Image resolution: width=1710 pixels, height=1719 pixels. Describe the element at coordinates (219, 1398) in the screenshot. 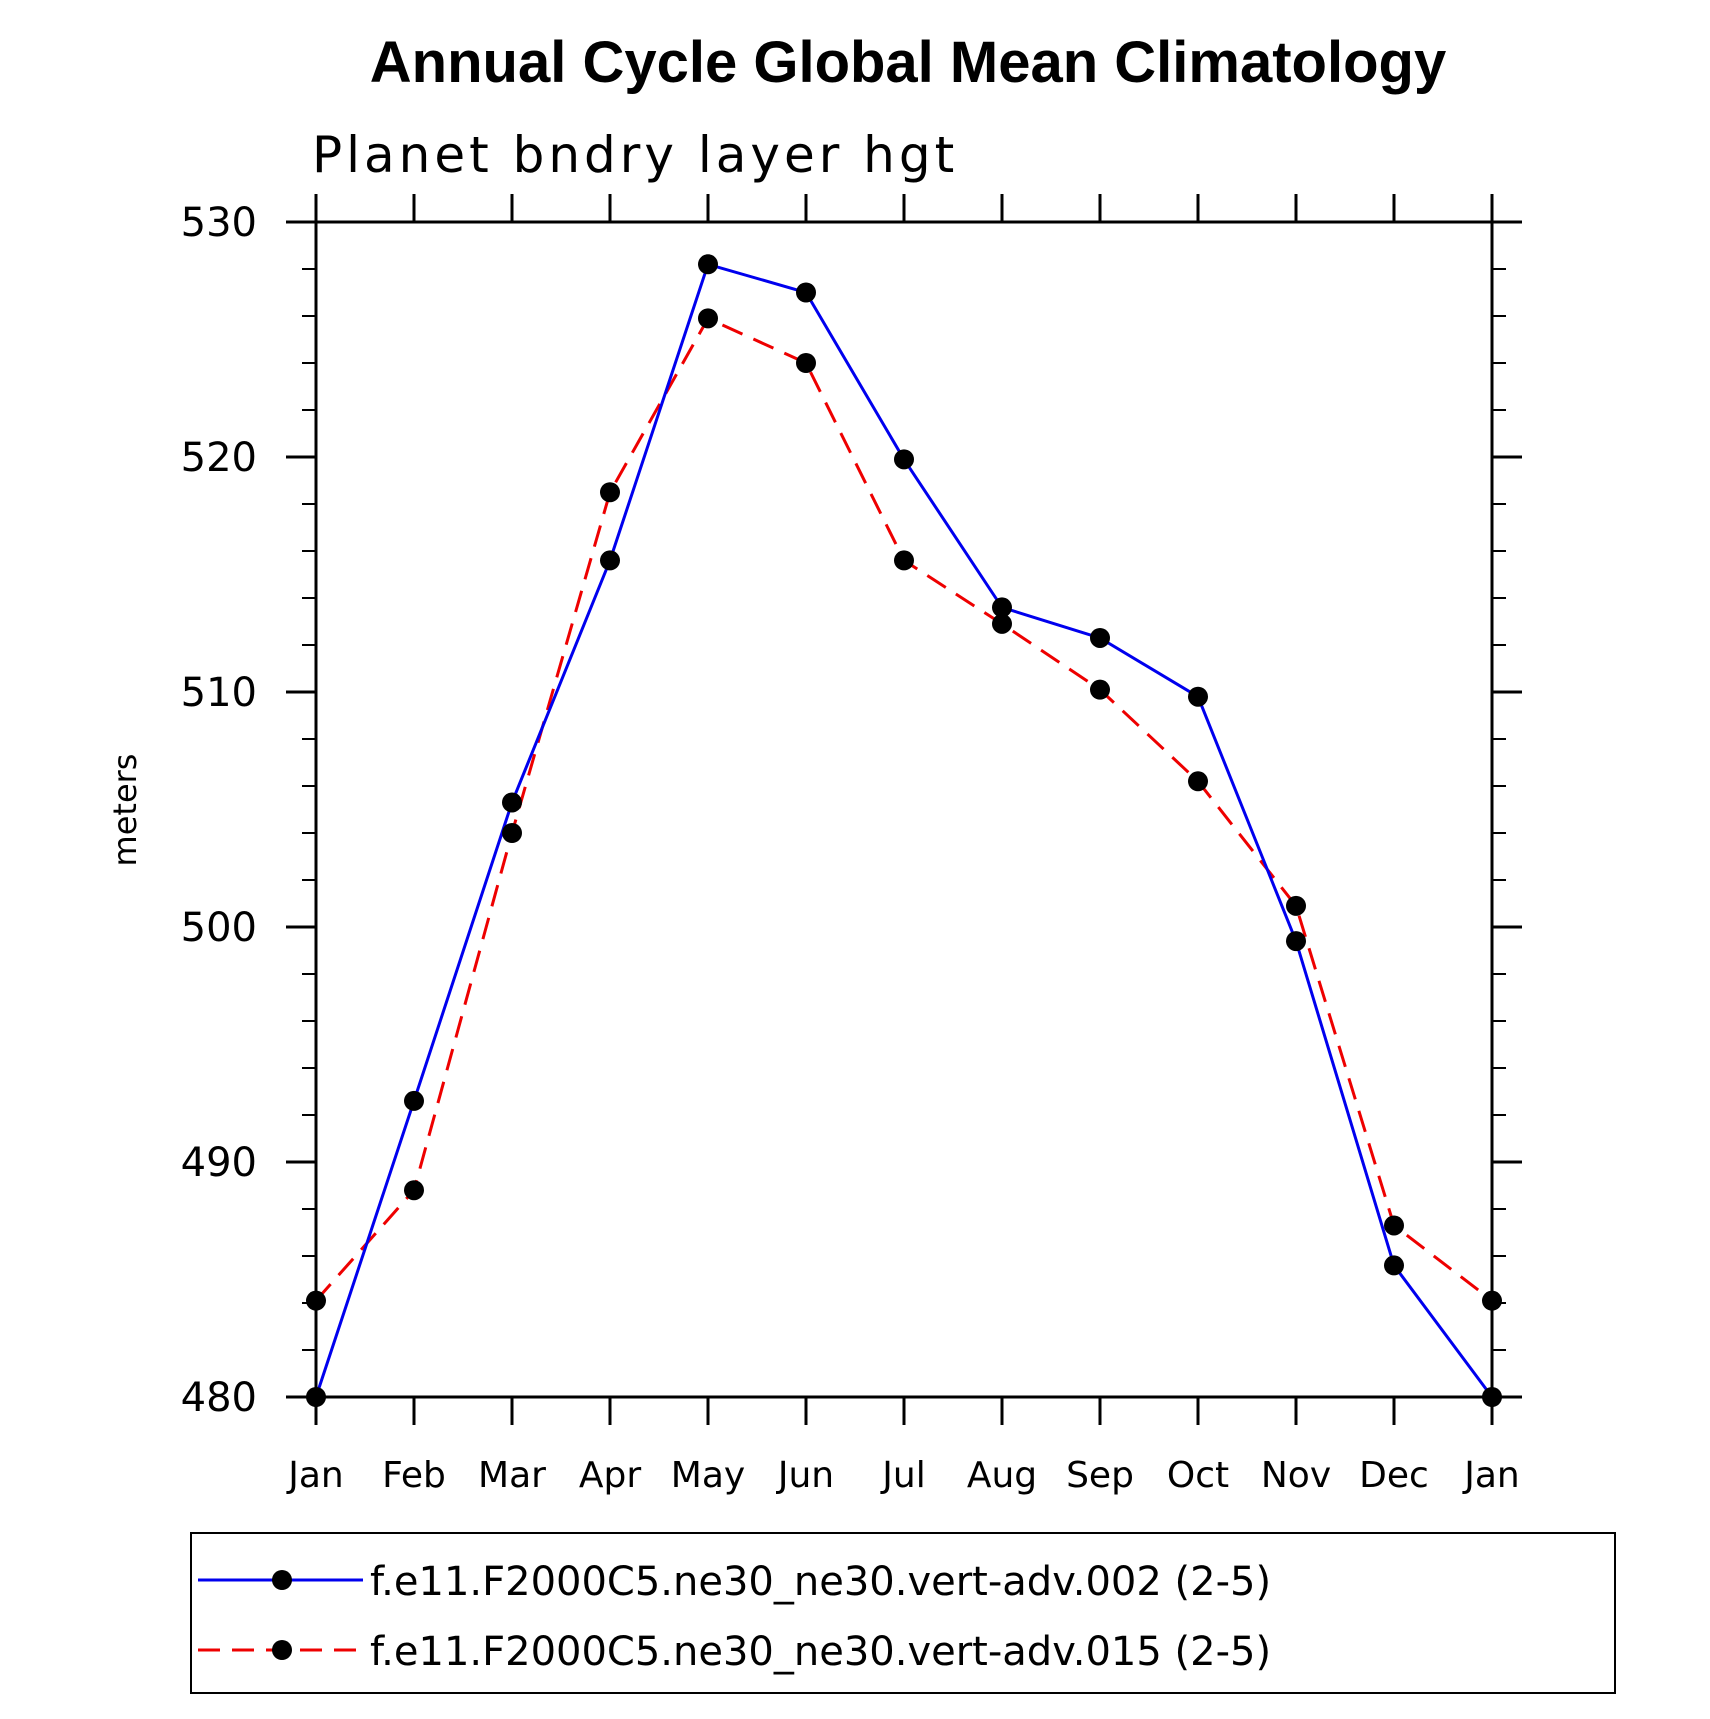

I see `y-tick-label: 480` at that location.